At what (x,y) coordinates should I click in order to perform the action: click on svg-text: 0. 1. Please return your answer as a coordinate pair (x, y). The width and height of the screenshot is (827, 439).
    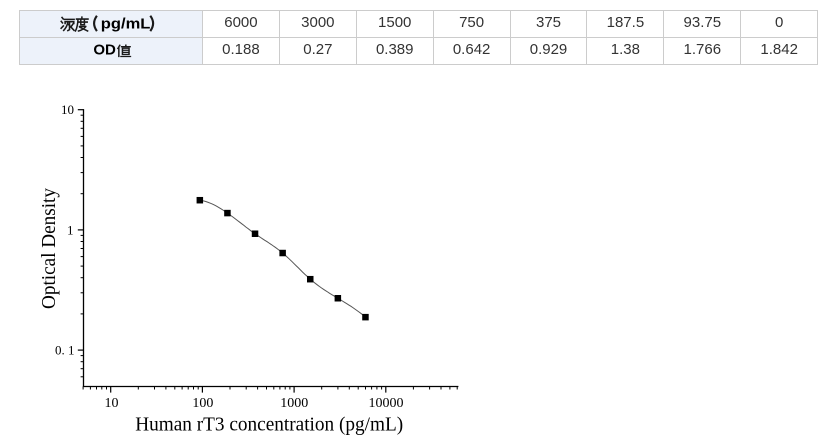
    Looking at the image, I should click on (65, 349).